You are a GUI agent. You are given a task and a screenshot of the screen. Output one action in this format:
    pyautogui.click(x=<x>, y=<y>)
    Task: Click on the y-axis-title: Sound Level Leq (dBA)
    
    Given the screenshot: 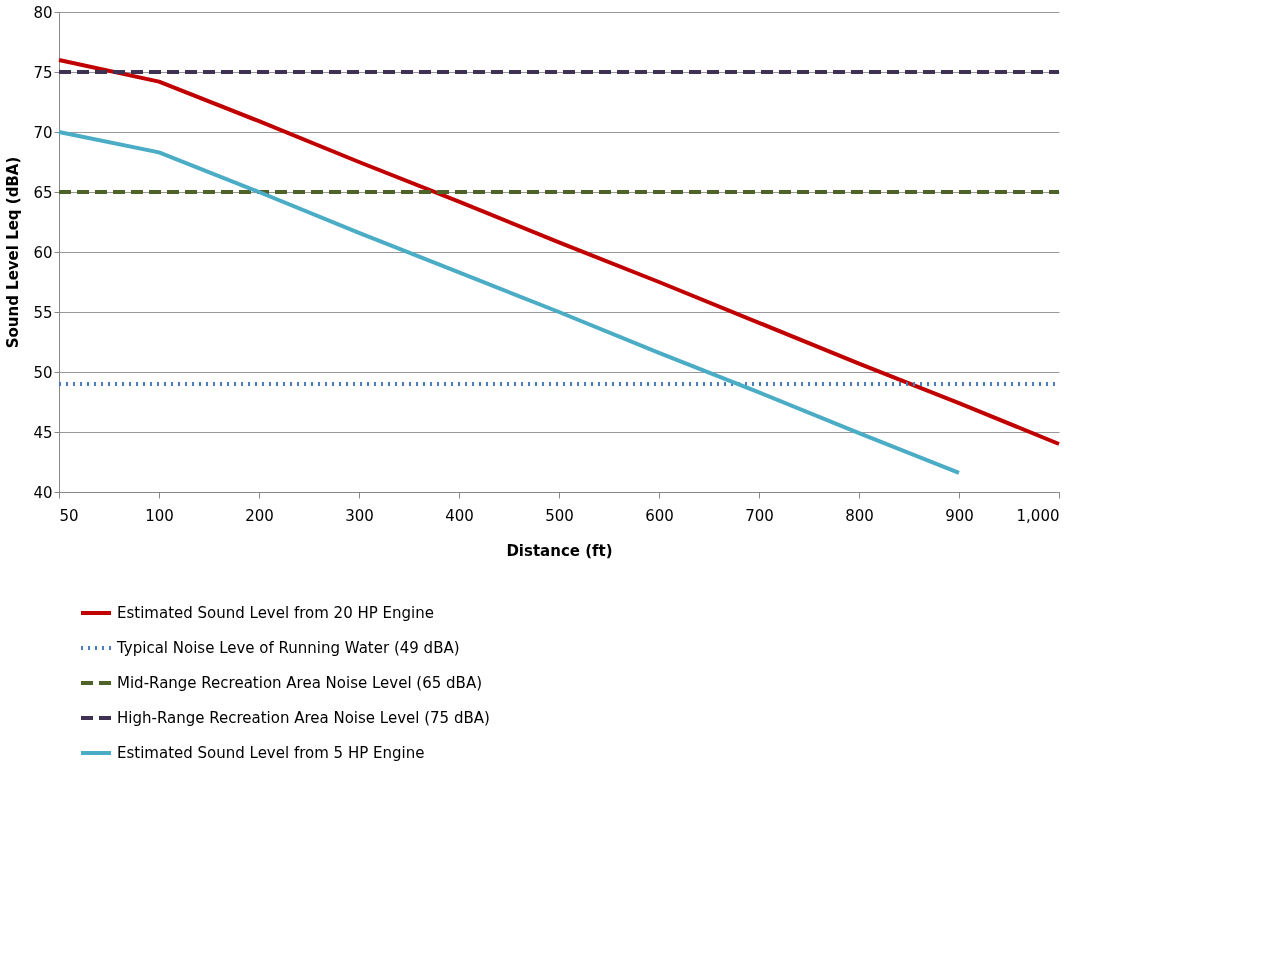 What is the action you would take?
    pyautogui.click(x=13, y=252)
    